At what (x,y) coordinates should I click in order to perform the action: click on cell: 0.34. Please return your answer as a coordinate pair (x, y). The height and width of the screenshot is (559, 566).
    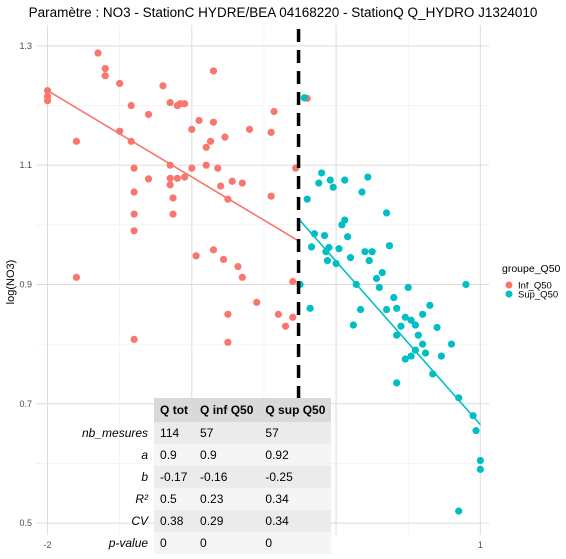
    Looking at the image, I should click on (295, 499).